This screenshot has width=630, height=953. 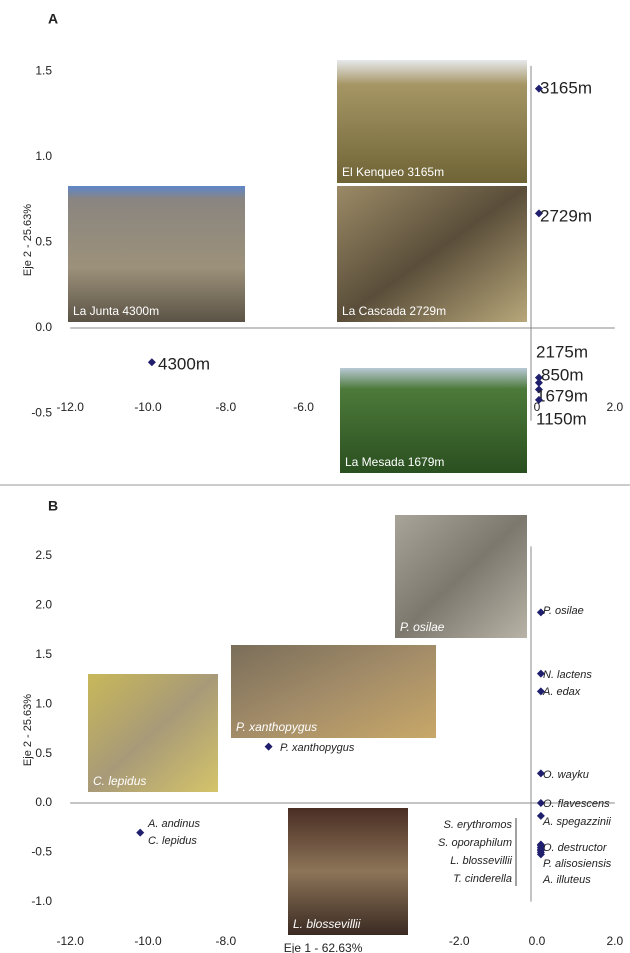 What do you see at coordinates (563, 611) in the screenshot?
I see `point-label: P. osilae` at bounding box center [563, 611].